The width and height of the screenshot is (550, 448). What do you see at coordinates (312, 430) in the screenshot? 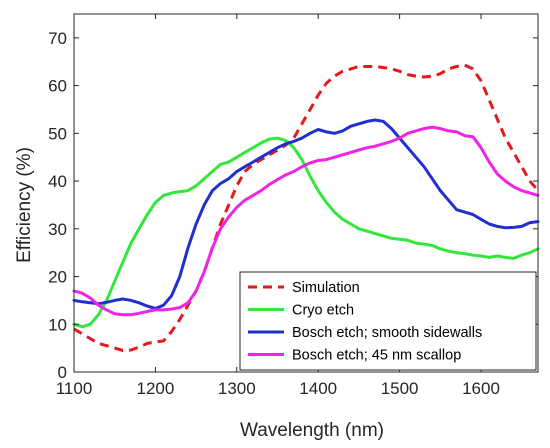
I see `x-axis-label: Wavelength (nm)` at bounding box center [312, 430].